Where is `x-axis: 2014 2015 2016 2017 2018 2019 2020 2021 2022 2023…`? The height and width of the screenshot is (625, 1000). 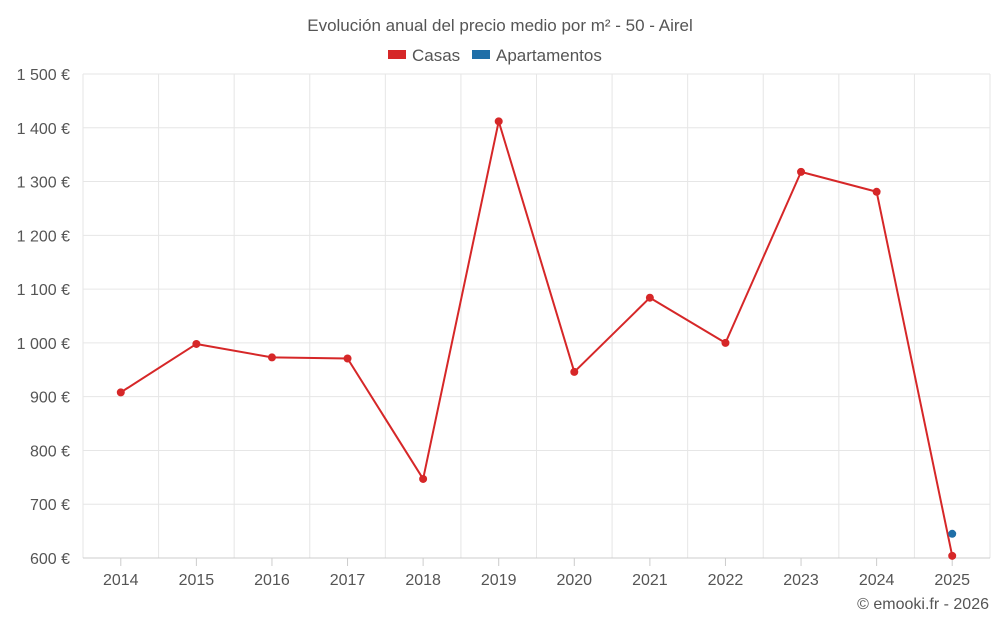 x-axis: 2014 2015 2016 2017 2018 2019 2020 2021 2022 2023… is located at coordinates (536, 573).